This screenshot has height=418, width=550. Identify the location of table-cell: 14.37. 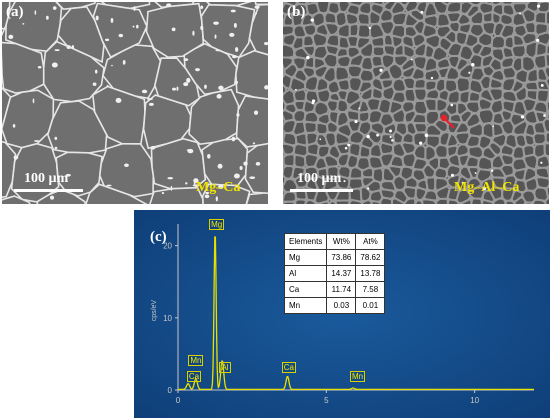
(341, 273).